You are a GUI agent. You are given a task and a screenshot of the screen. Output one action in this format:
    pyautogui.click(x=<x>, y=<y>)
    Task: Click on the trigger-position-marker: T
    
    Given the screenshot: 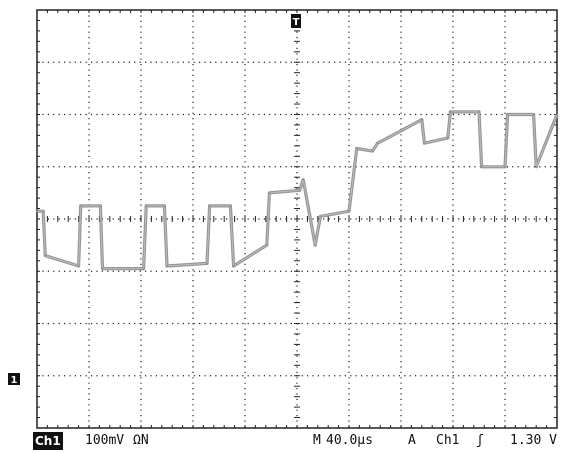 What is the action you would take?
    pyautogui.click(x=296, y=21)
    